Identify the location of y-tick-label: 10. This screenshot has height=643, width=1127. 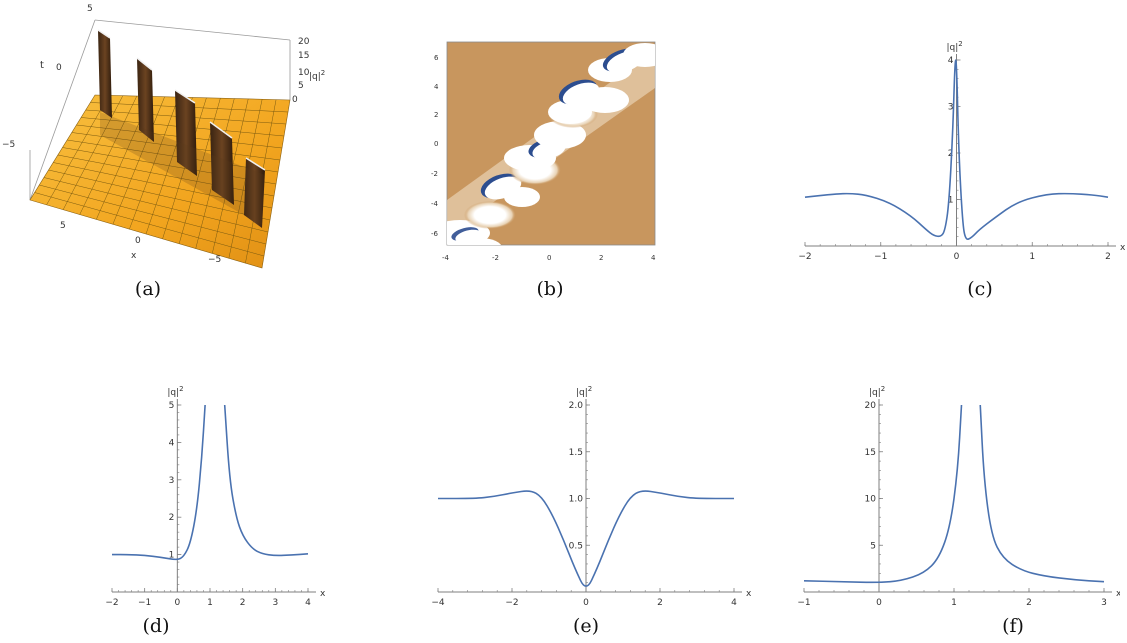
(871, 500).